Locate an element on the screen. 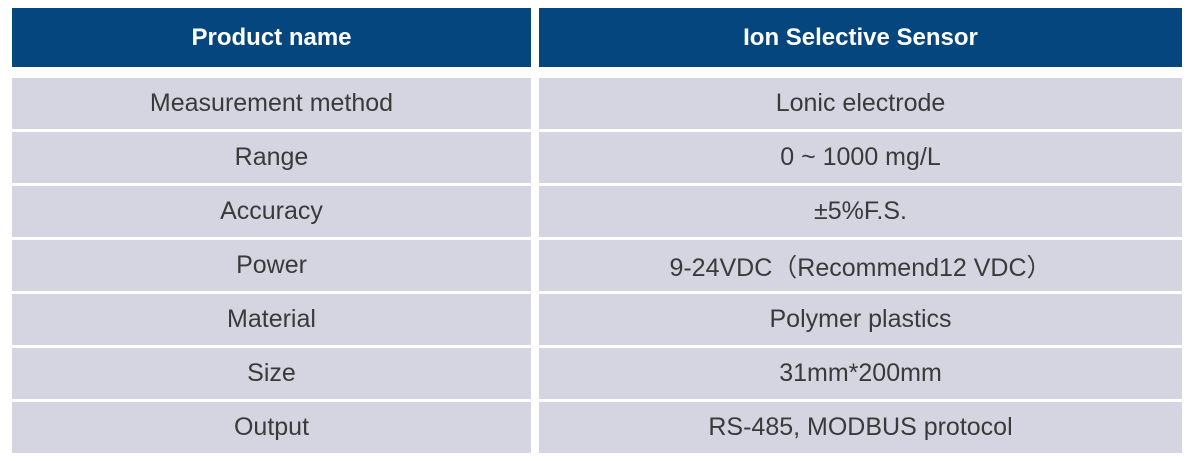 The height and width of the screenshot is (461, 1195). table-row: Power 9-24VDC（Recommend12 VDC） is located at coordinates (597, 265).